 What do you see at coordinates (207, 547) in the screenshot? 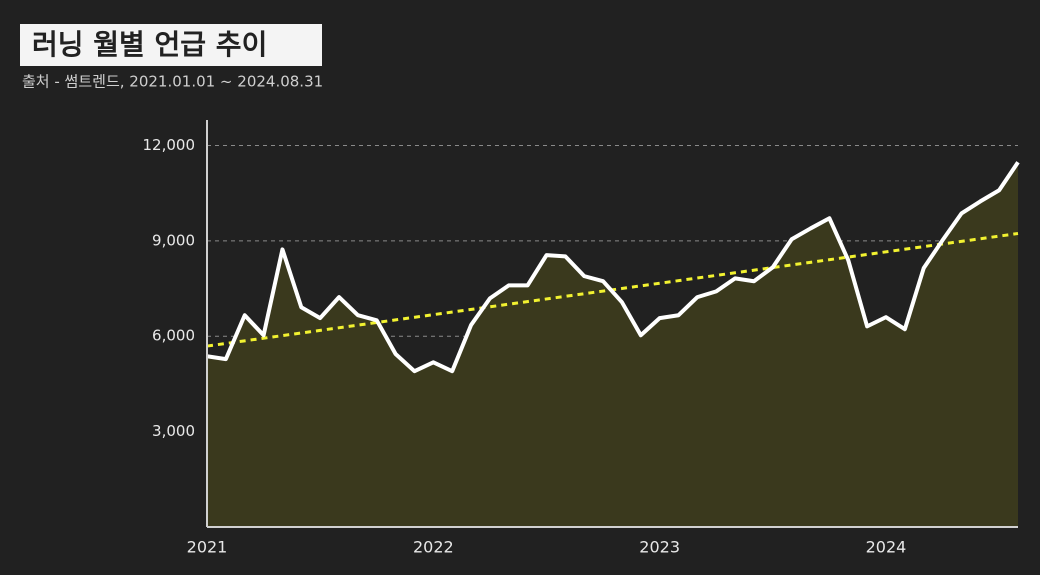
I see `x-tick-label: 2021` at bounding box center [207, 547].